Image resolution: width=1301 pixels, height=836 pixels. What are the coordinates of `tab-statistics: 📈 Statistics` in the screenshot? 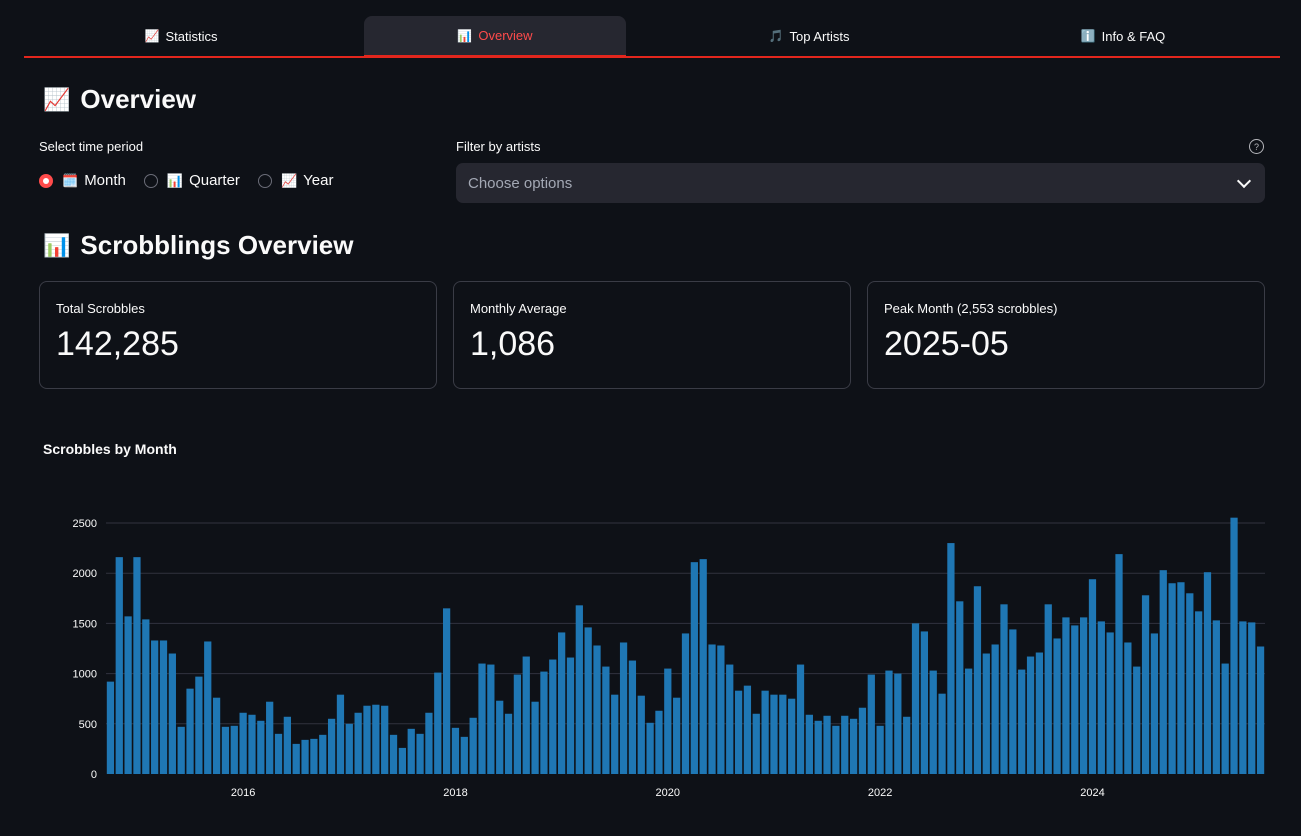 It's located at (181, 36).